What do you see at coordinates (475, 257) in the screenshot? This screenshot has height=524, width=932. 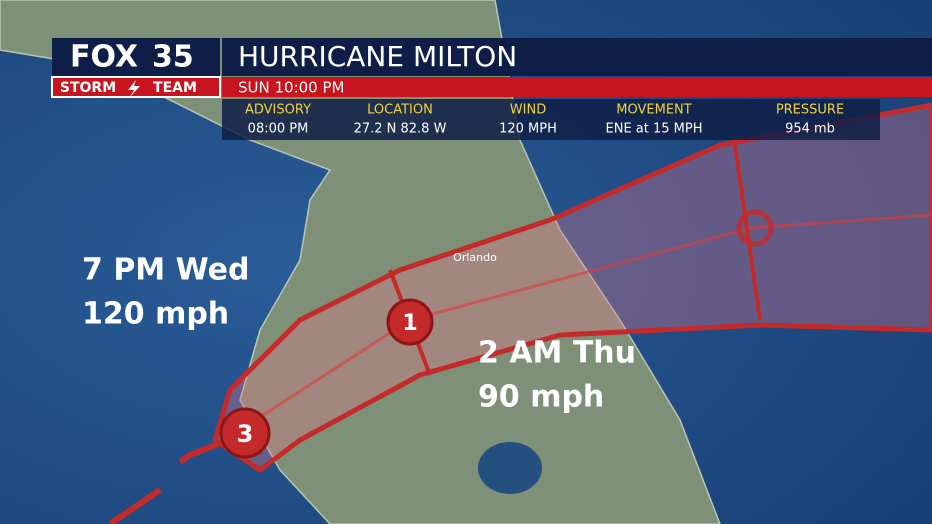 I see `city: Orlando` at bounding box center [475, 257].